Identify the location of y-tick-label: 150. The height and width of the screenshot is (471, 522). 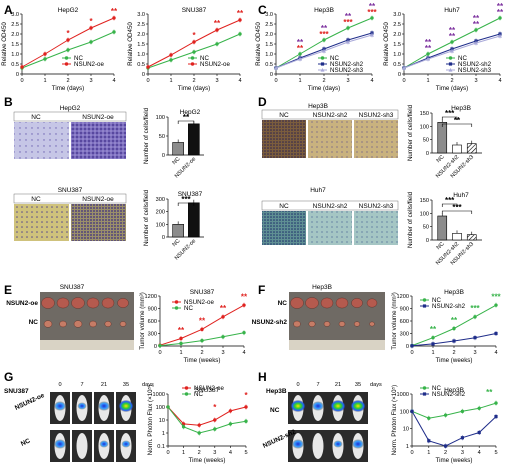
(424, 201).